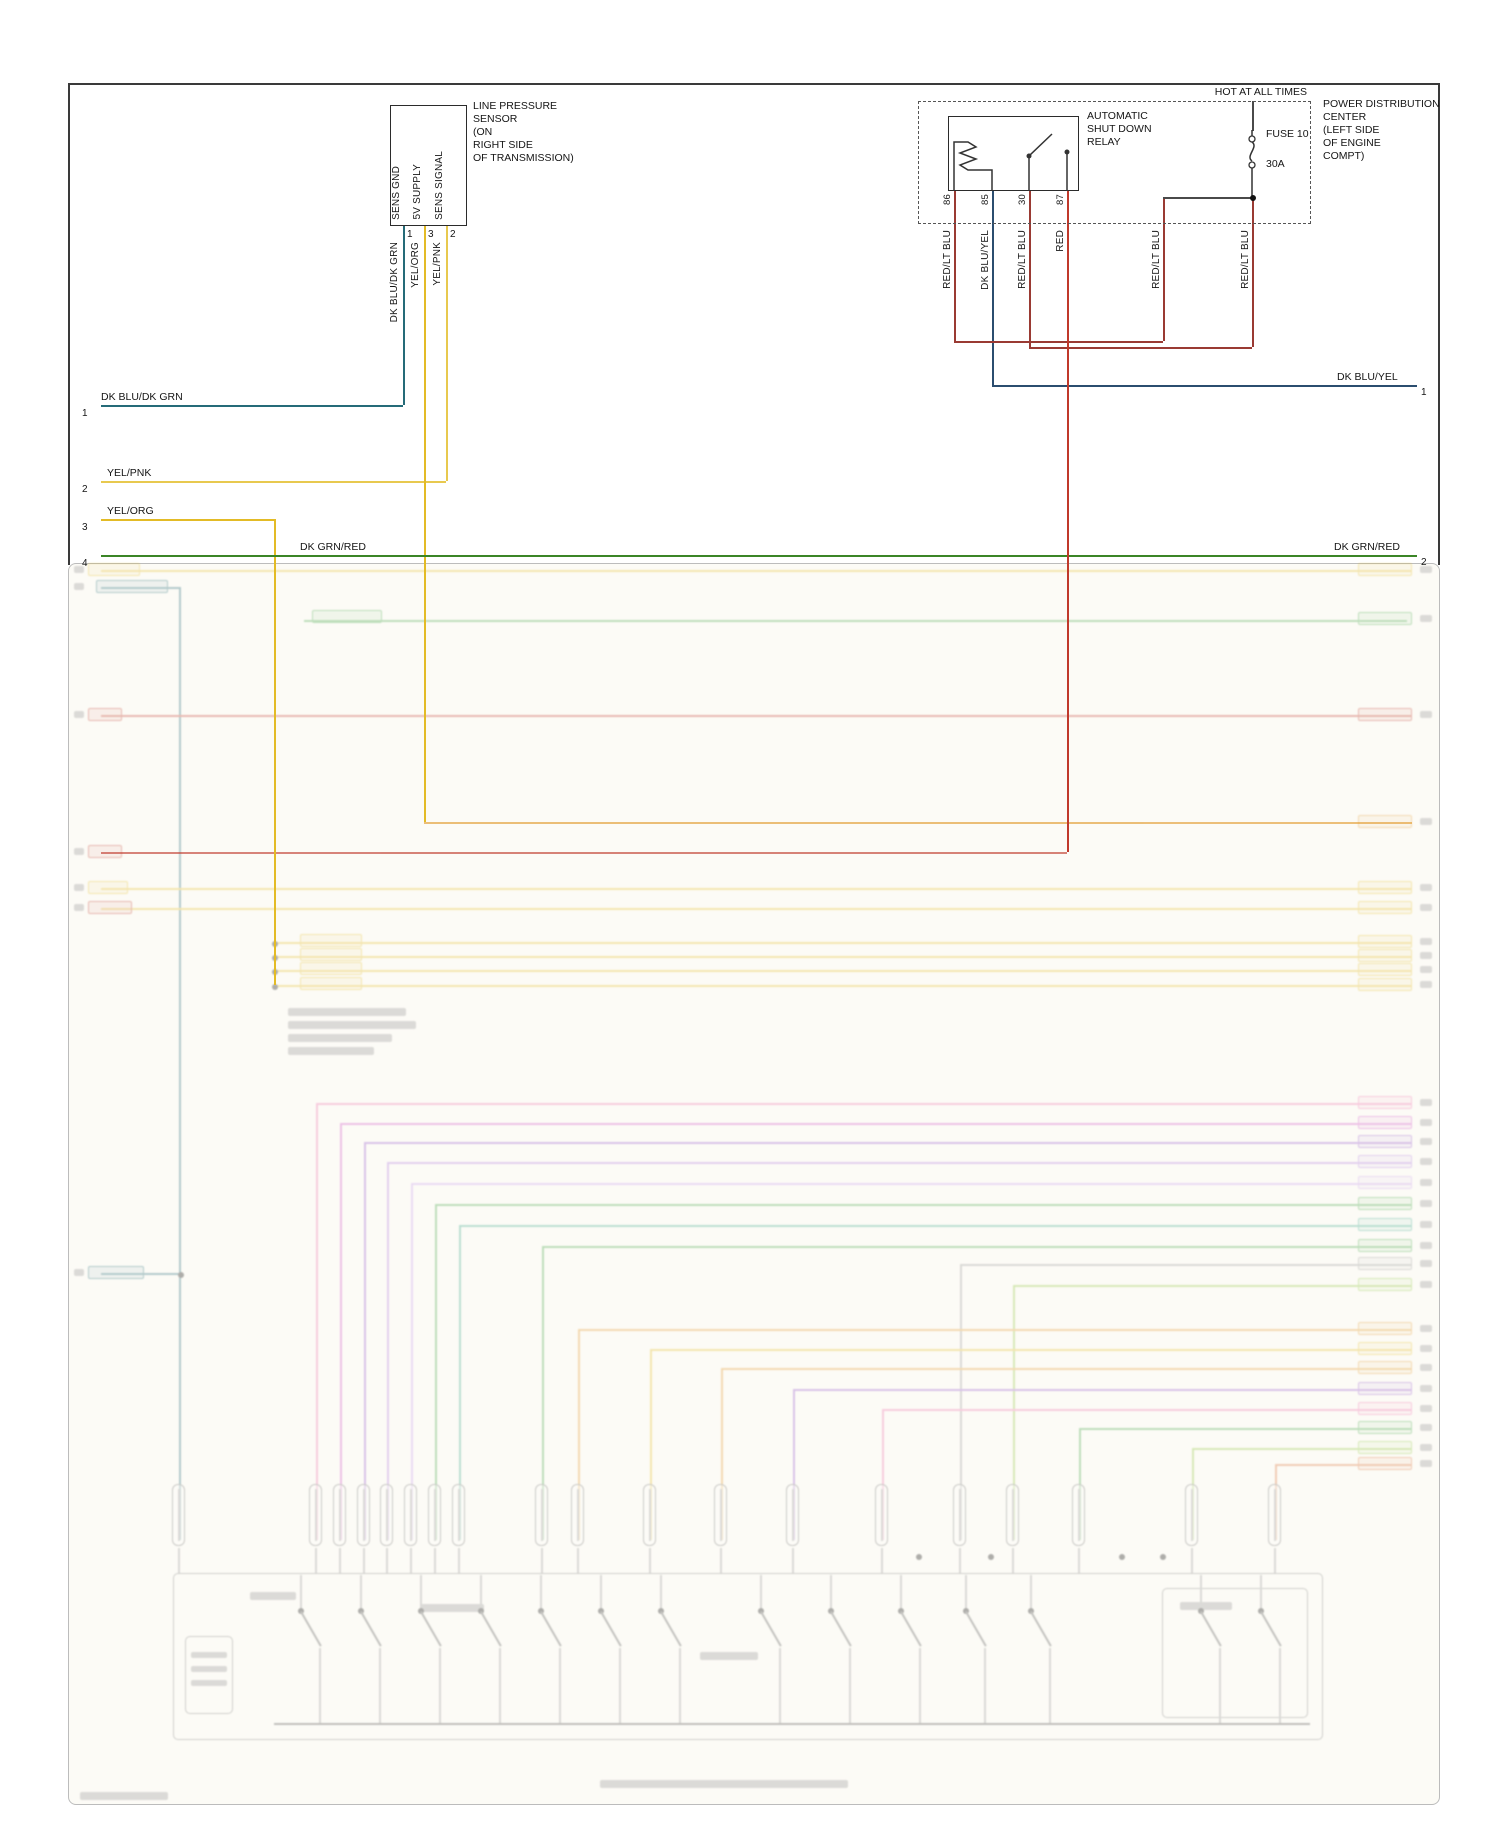  I want to click on faded-component-box, so click(209, 1675).